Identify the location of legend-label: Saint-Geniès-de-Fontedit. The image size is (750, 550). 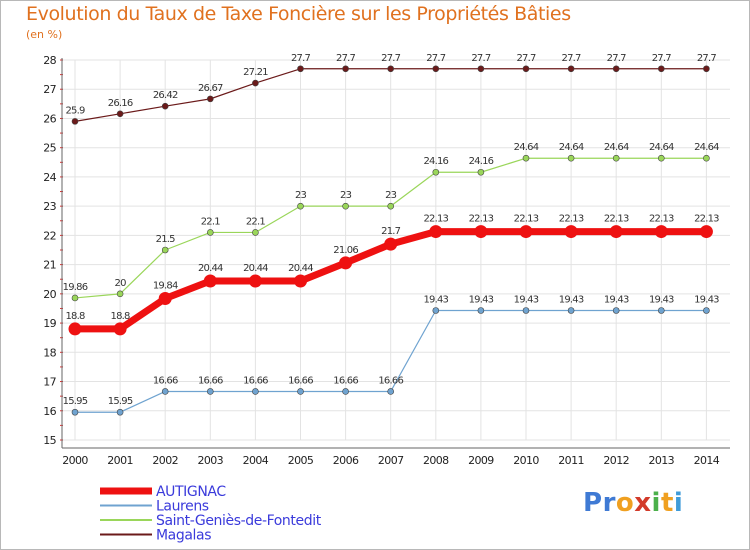
(239, 521).